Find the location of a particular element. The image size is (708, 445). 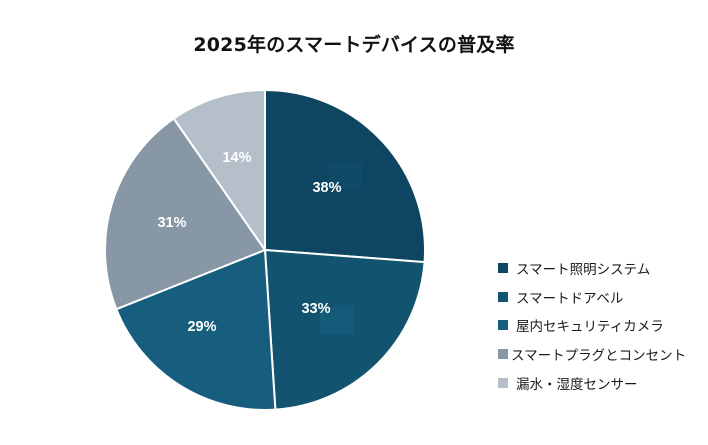

slice-label-33: 33% is located at coordinates (315, 309).